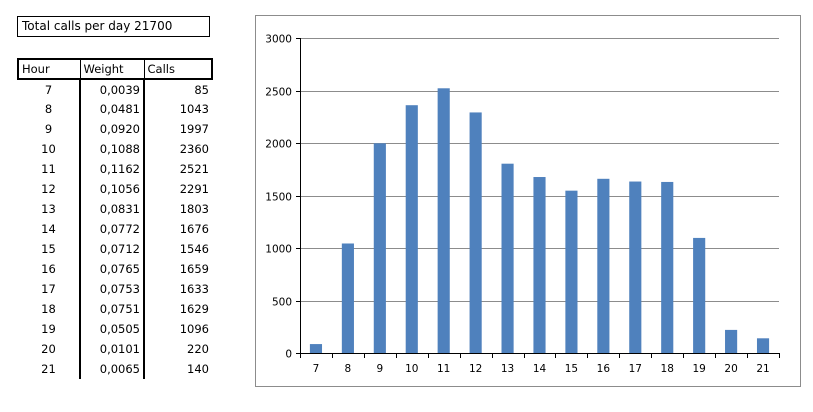  What do you see at coordinates (111, 189) in the screenshot?
I see `cell-weight: 0,1056` at bounding box center [111, 189].